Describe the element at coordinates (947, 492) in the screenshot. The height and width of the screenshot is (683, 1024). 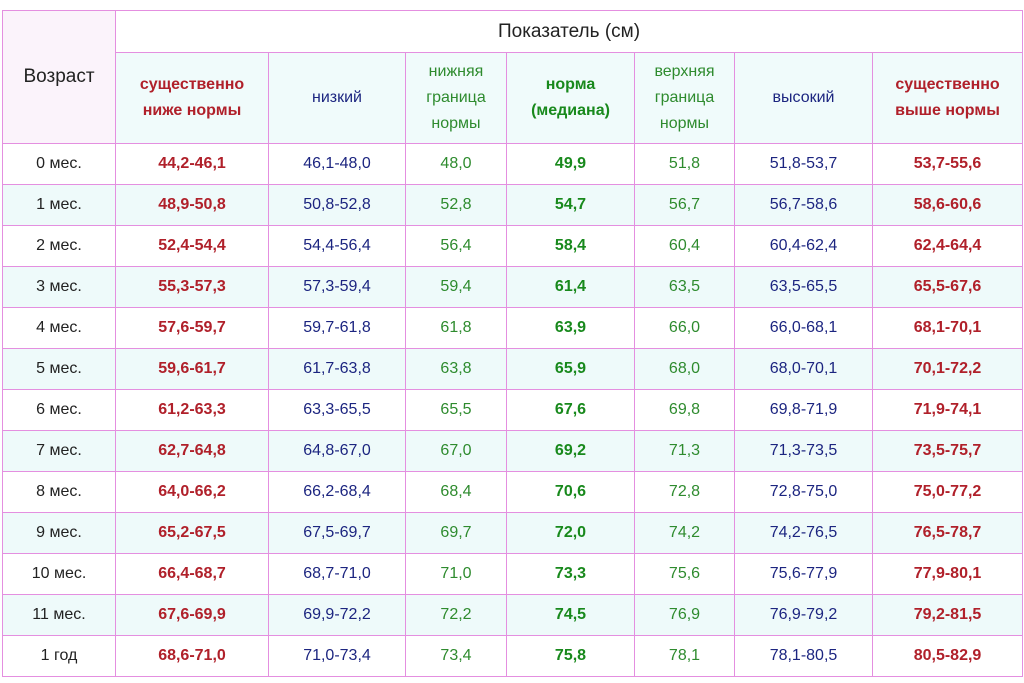
I see `value-cell: 75,0-77,2` at that location.